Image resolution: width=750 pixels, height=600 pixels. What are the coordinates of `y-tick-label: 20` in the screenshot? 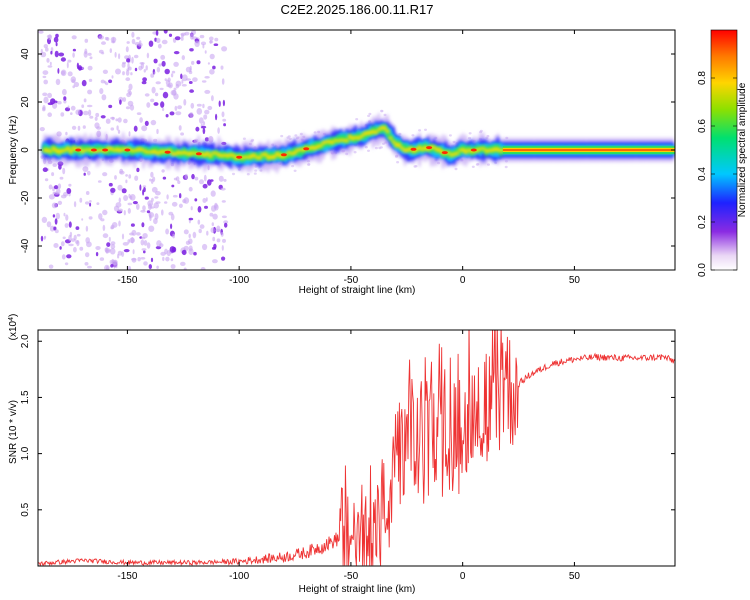 It's located at (25, 102).